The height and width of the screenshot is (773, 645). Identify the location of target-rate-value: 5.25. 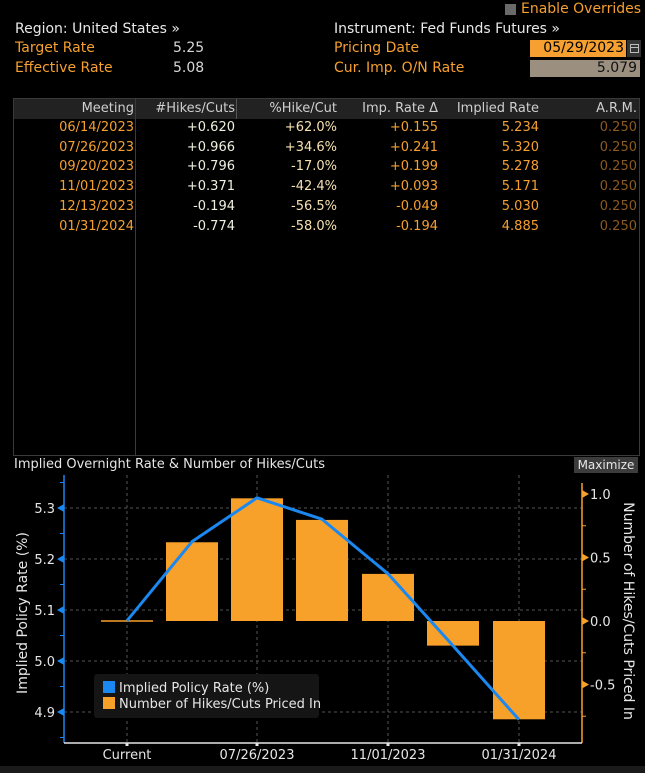
(189, 48).